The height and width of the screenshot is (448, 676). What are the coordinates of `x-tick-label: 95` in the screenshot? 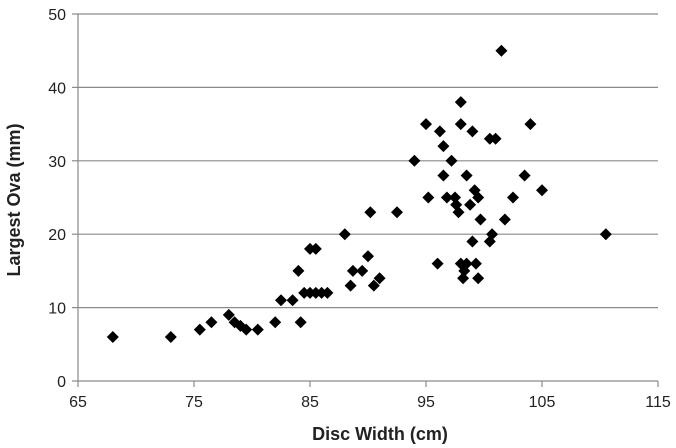 It's located at (426, 402).